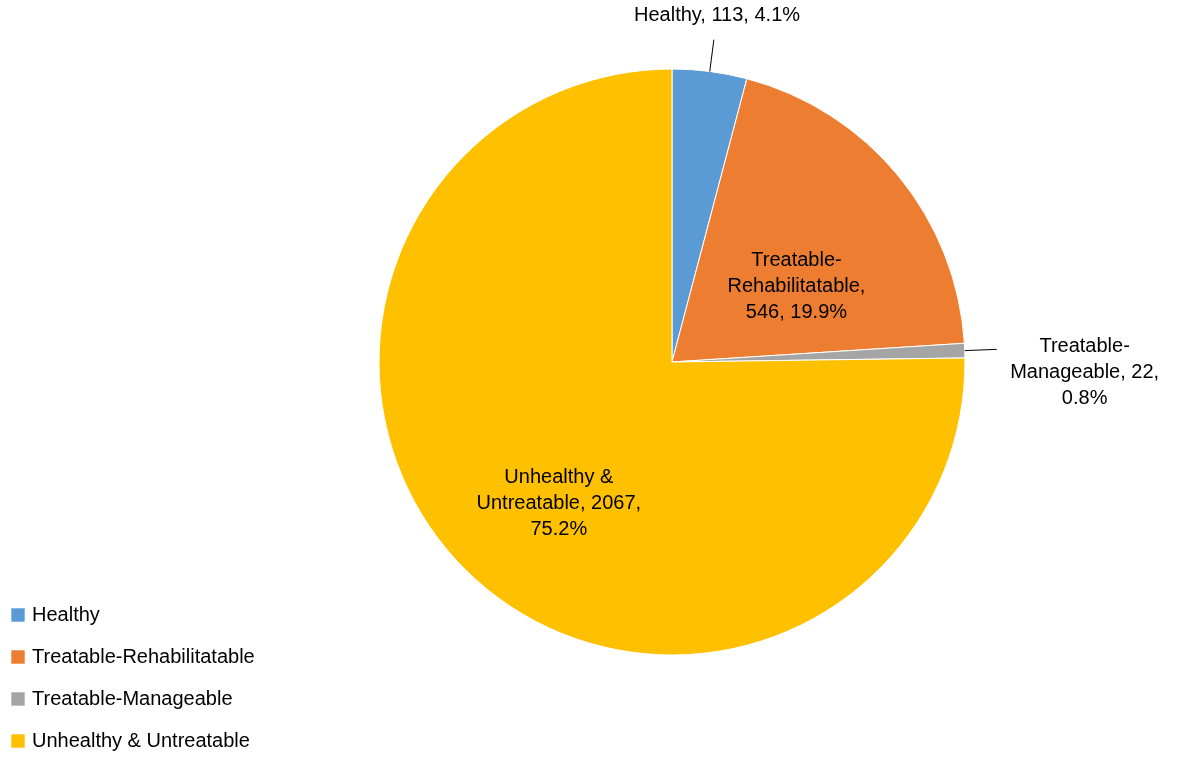  I want to click on legend-label: Unhealthy & Untreatable, so click(141, 740).